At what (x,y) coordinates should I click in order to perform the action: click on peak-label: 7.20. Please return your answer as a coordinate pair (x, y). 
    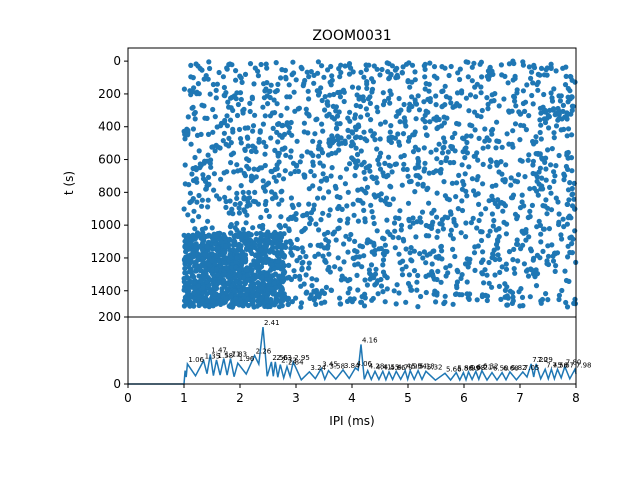
    Looking at the image, I should click on (540, 360).